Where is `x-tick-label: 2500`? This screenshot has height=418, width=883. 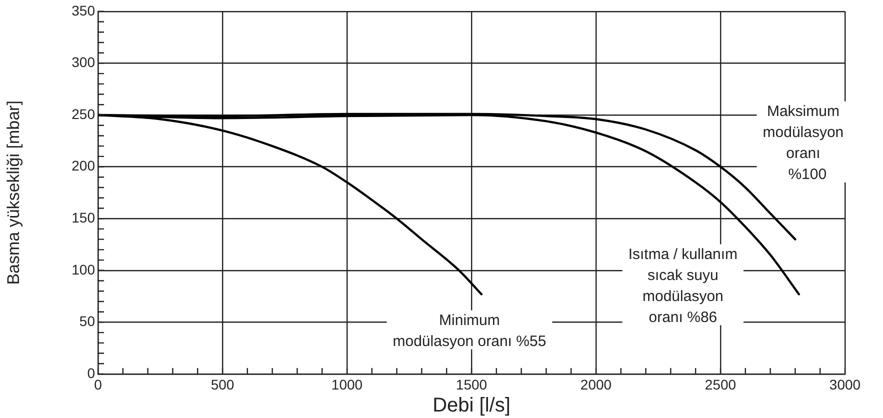
x-tick-label: 2500 is located at coordinates (720, 384).